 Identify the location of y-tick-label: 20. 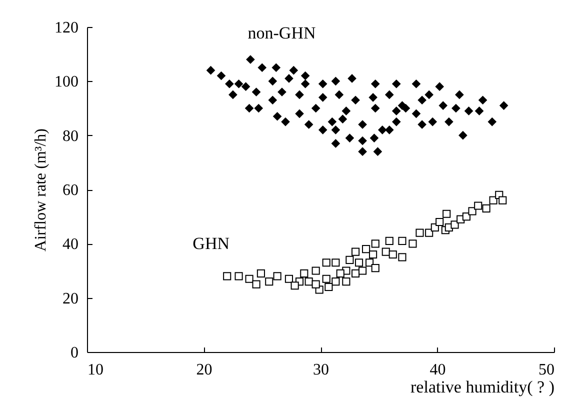
(70, 299).